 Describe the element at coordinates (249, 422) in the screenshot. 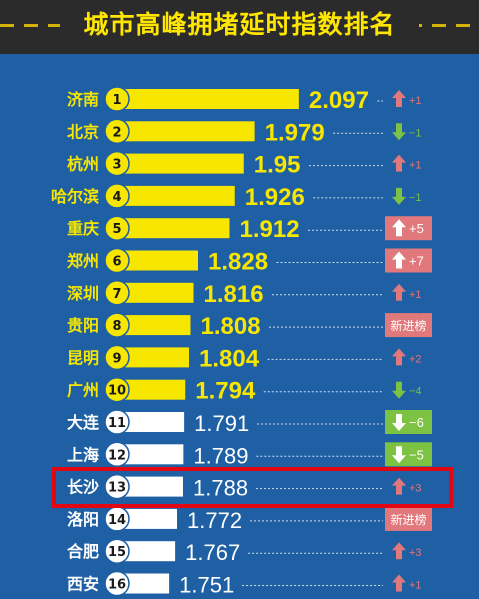

I see `bar-row-11: 大连 11 1.791 −6` at that location.